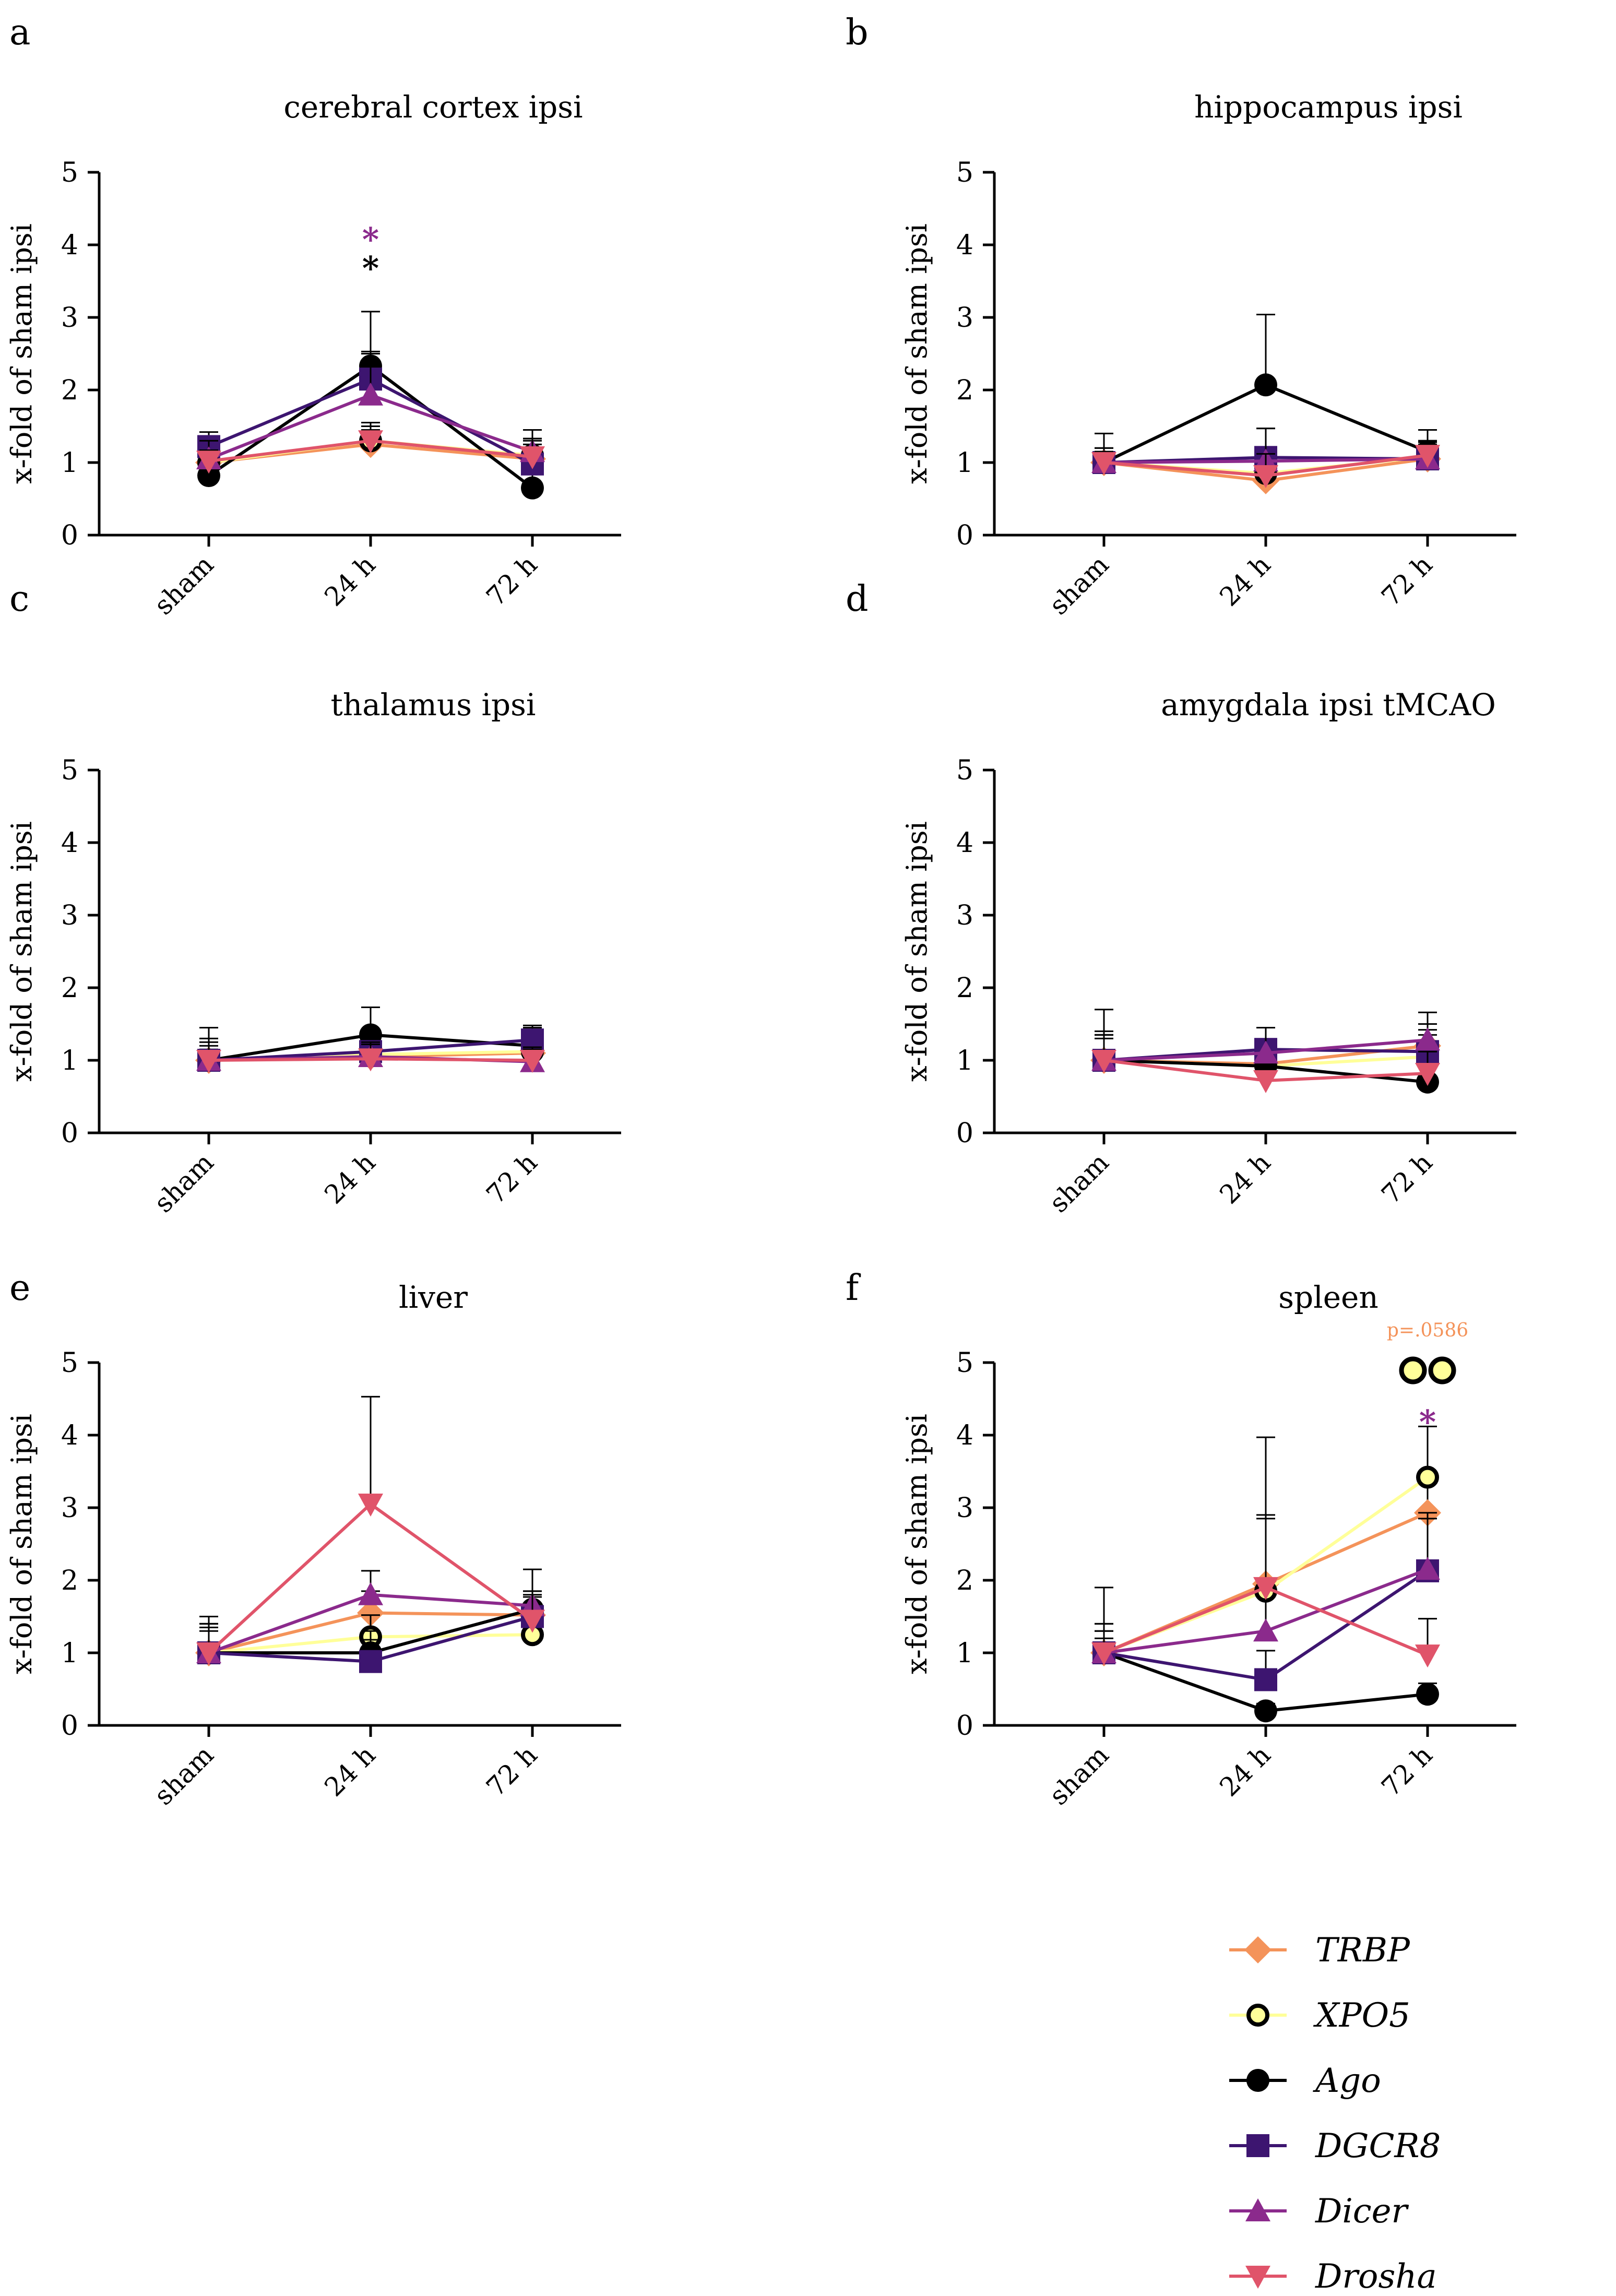  What do you see at coordinates (1328, 705) in the screenshot?
I see `panel-title: amygdala ipsi tMCAO` at bounding box center [1328, 705].